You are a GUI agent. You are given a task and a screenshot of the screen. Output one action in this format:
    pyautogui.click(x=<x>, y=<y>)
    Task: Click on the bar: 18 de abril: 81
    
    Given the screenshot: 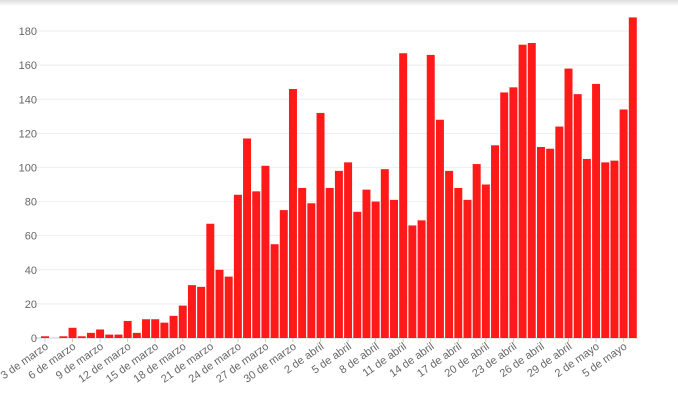 What is the action you would take?
    pyautogui.click(x=467, y=268)
    